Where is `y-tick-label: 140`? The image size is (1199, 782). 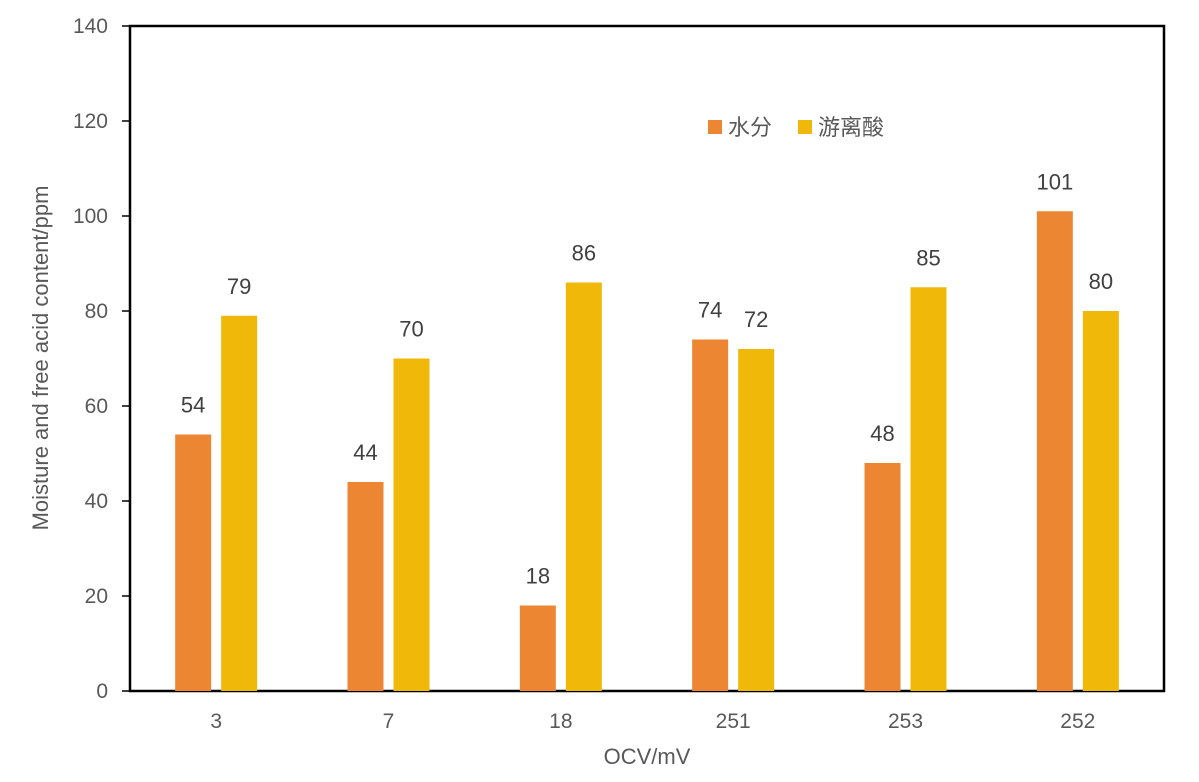 y-tick-label: 140 is located at coordinates (90, 26).